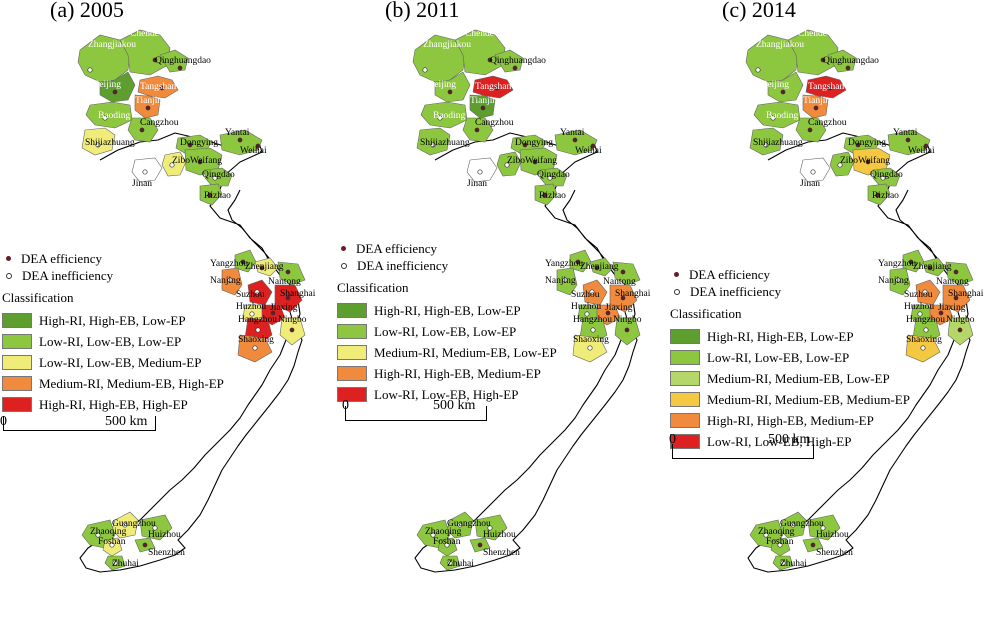  I want to click on inefficiency-dot-nanjing, so click(898, 280).